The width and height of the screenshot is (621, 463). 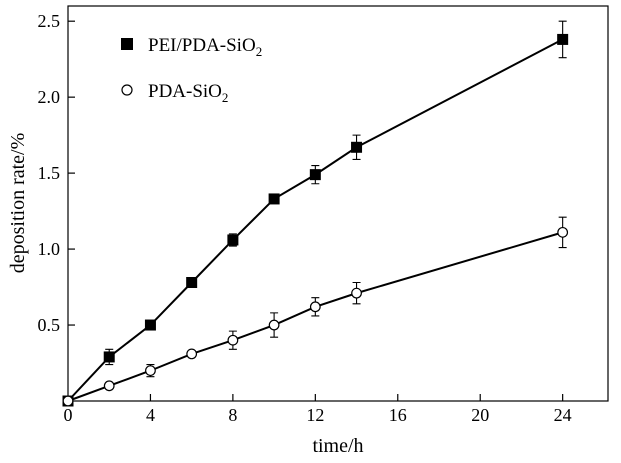 What do you see at coordinates (49, 173) in the screenshot?
I see `y-tick-label: 1.5` at bounding box center [49, 173].